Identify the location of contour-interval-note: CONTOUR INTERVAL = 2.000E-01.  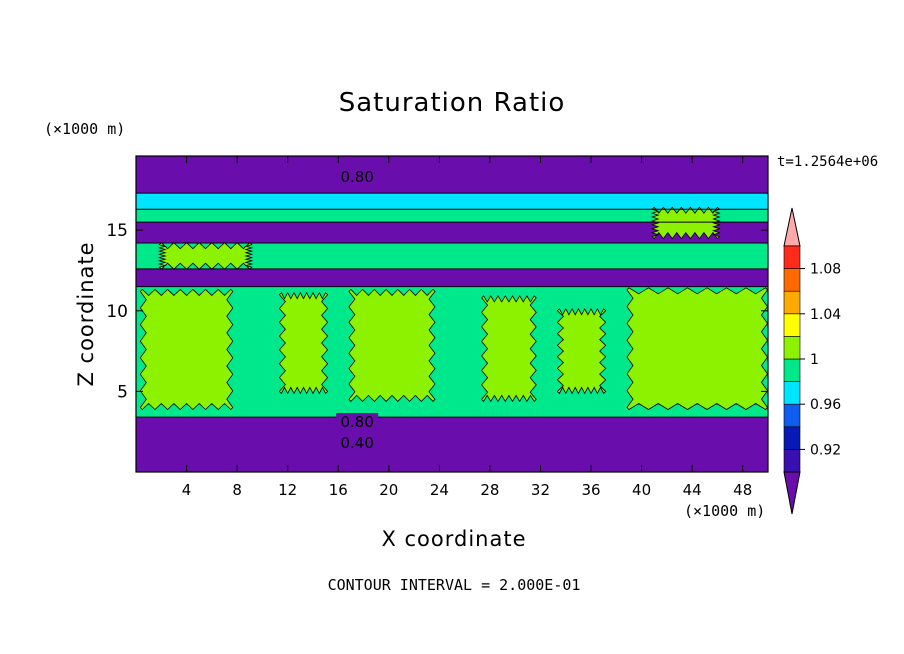
(454, 585).